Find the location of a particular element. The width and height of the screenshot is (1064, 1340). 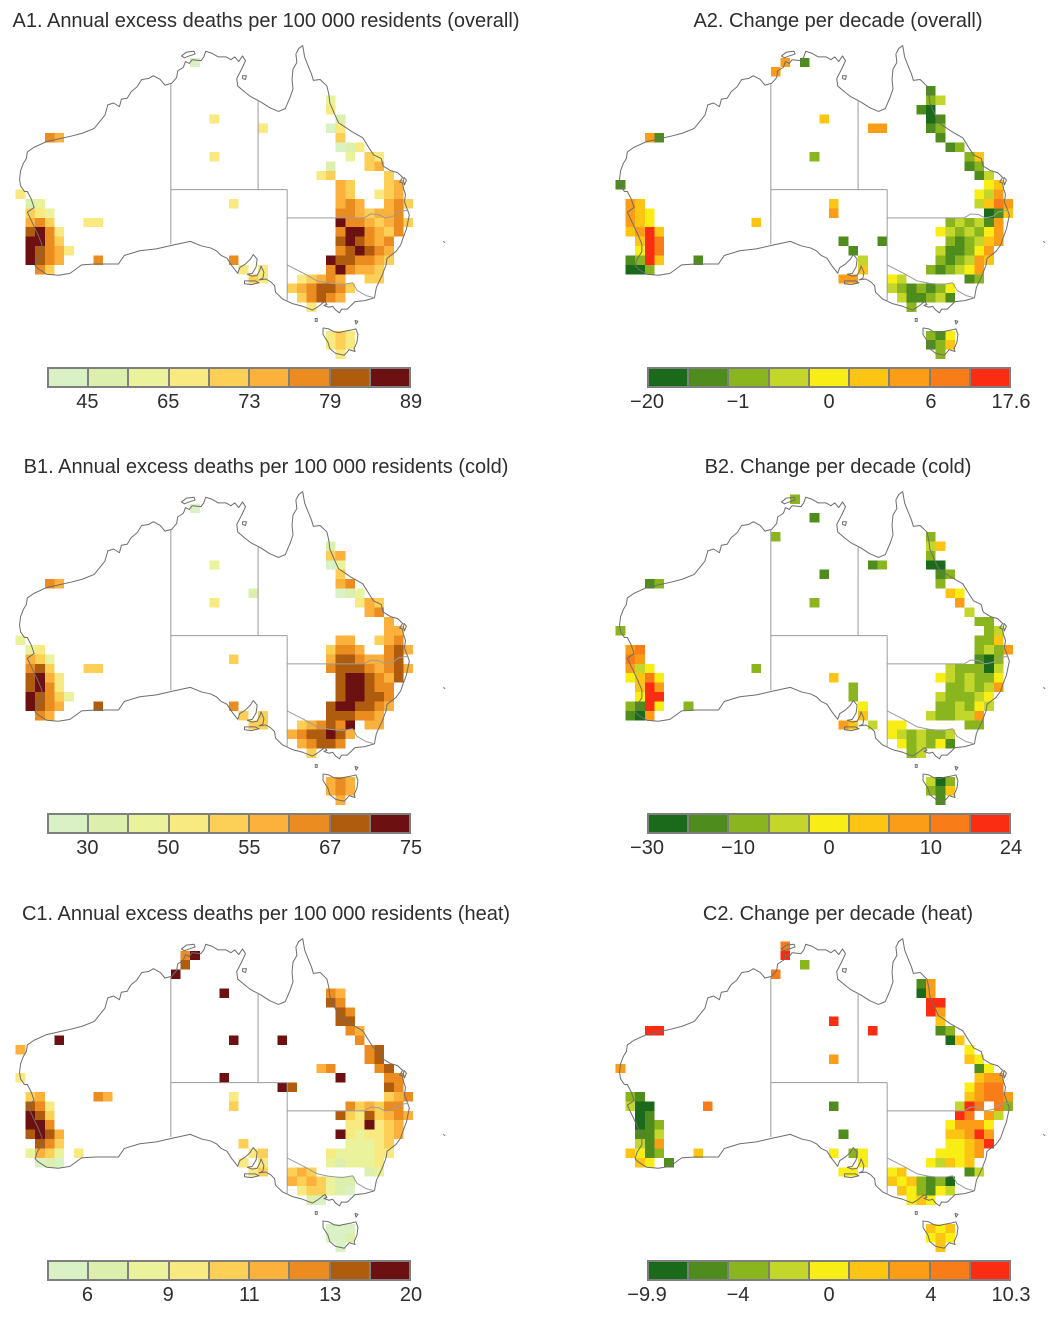

colorbar-labels-b1: 30 50 55 67 75 is located at coordinates (234, 849).